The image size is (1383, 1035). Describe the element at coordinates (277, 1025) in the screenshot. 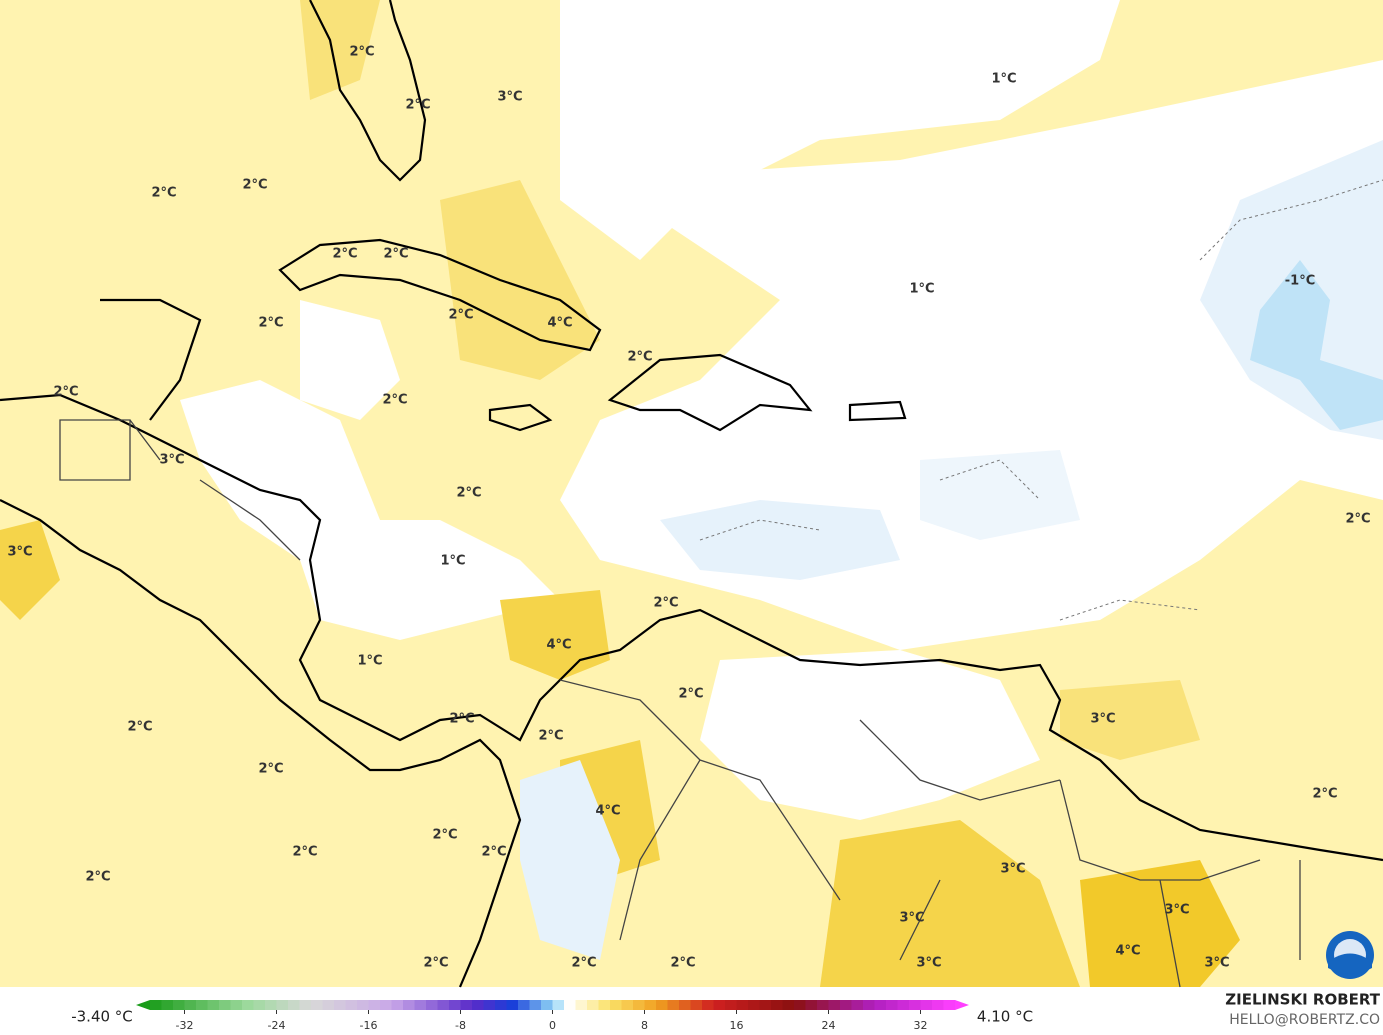

I see `colorbar-tick-label: -24` at that location.